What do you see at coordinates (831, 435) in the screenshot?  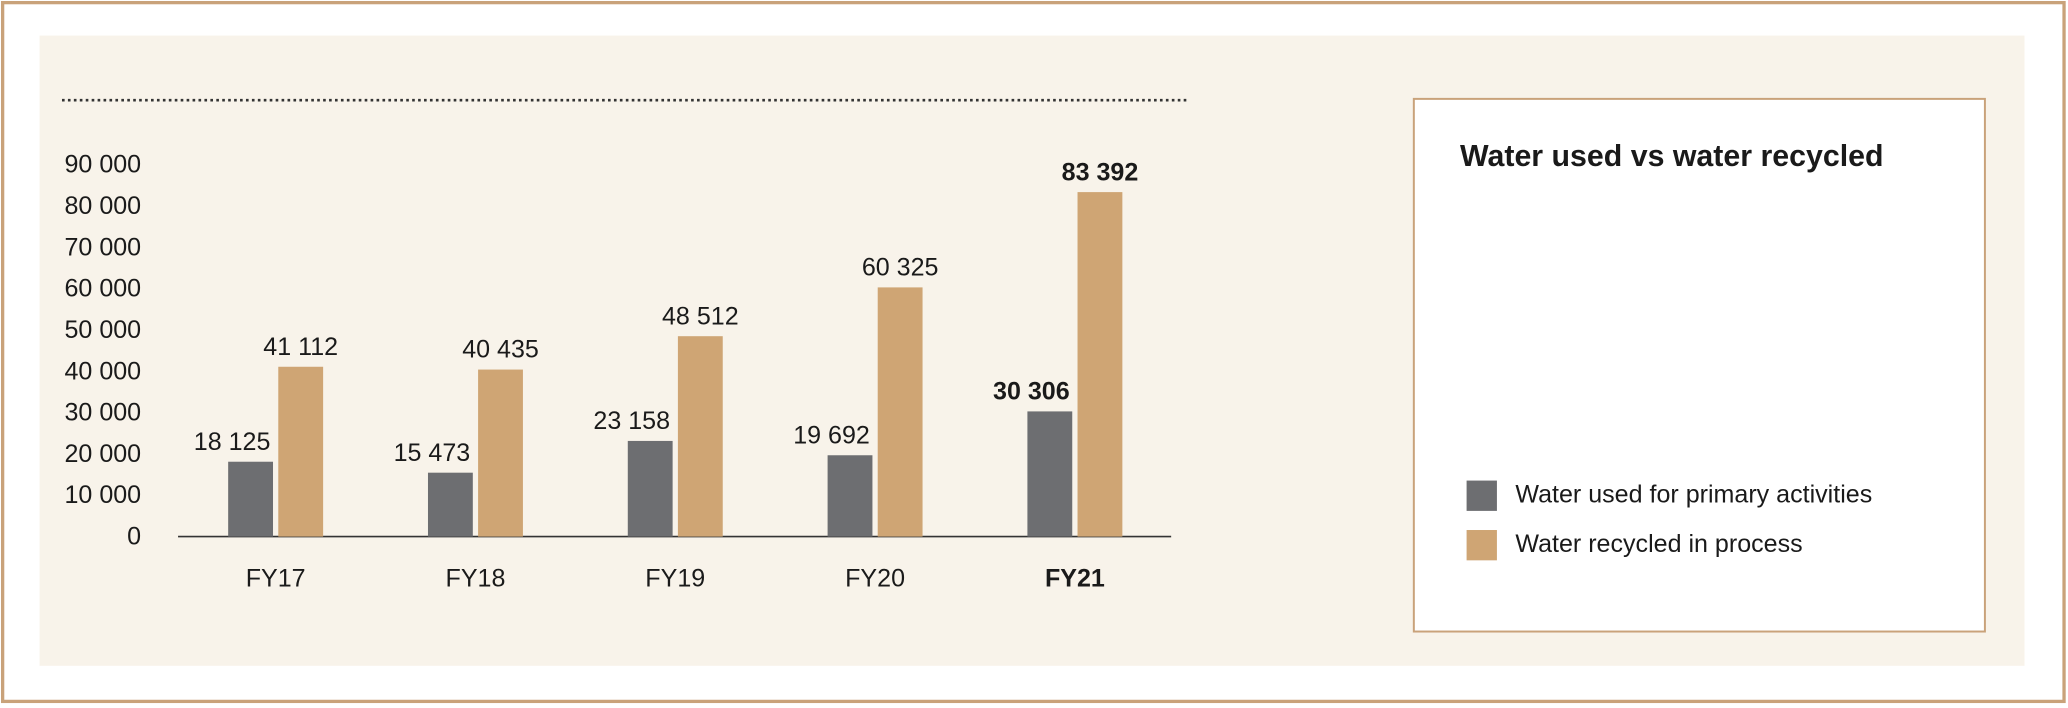 I see `value-label: 19 692` at bounding box center [831, 435].